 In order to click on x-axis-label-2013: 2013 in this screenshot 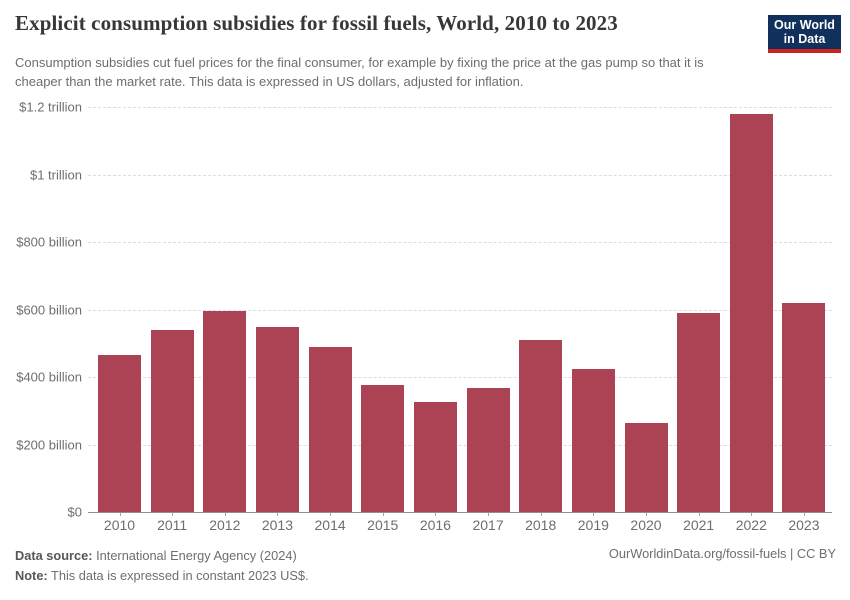, I will do `click(277, 525)`.